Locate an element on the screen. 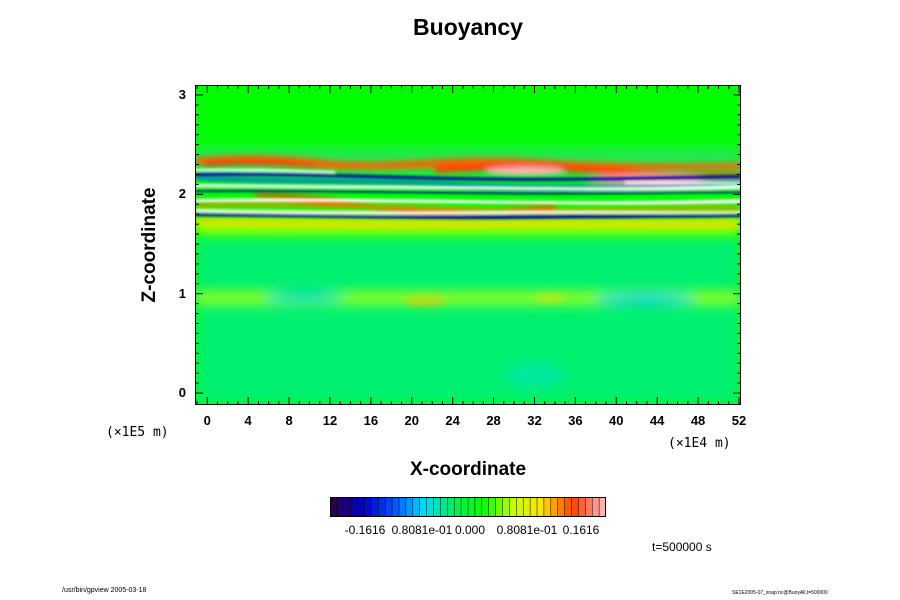 The image size is (900, 600). x-tick-label: 4 is located at coordinates (248, 420).